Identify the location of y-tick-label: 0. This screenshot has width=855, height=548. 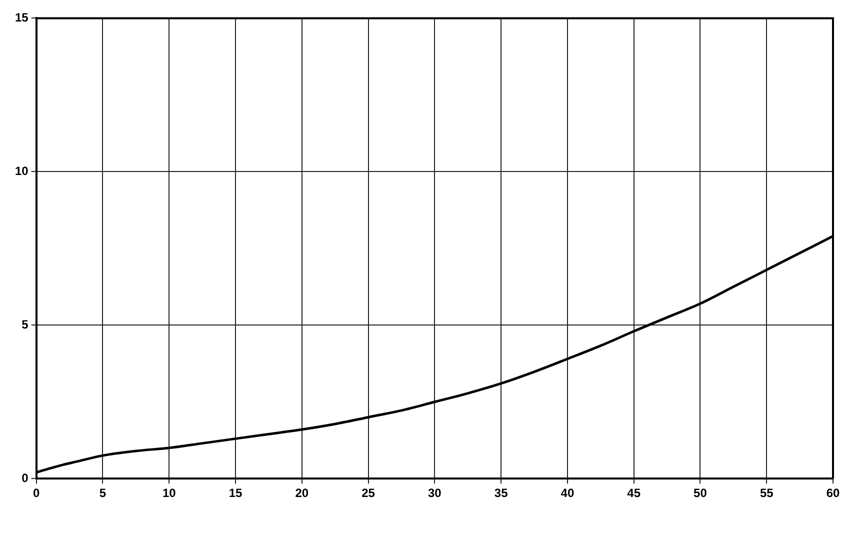
(25, 477).